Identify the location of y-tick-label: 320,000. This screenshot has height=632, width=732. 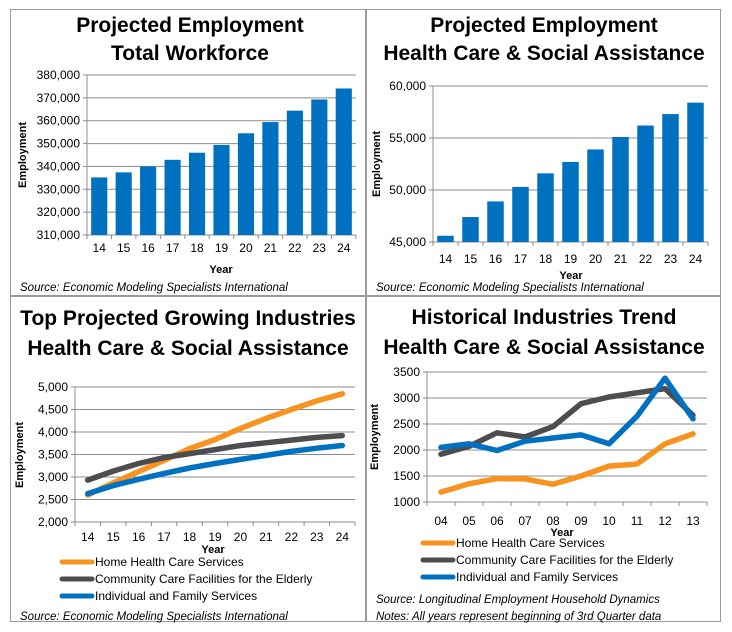
(59, 212).